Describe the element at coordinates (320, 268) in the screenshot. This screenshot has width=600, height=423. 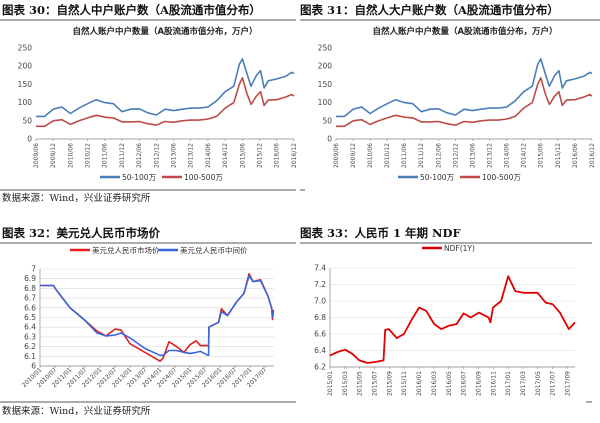
I see `y-tick-label: 7.4` at that location.